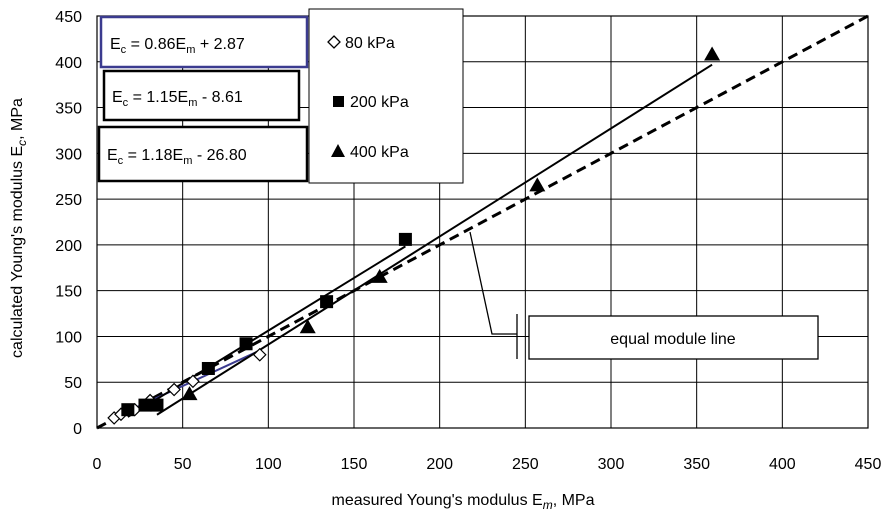 The width and height of the screenshot is (892, 516). What do you see at coordinates (73, 383) in the screenshot?
I see `y-tick-label: 50` at bounding box center [73, 383].